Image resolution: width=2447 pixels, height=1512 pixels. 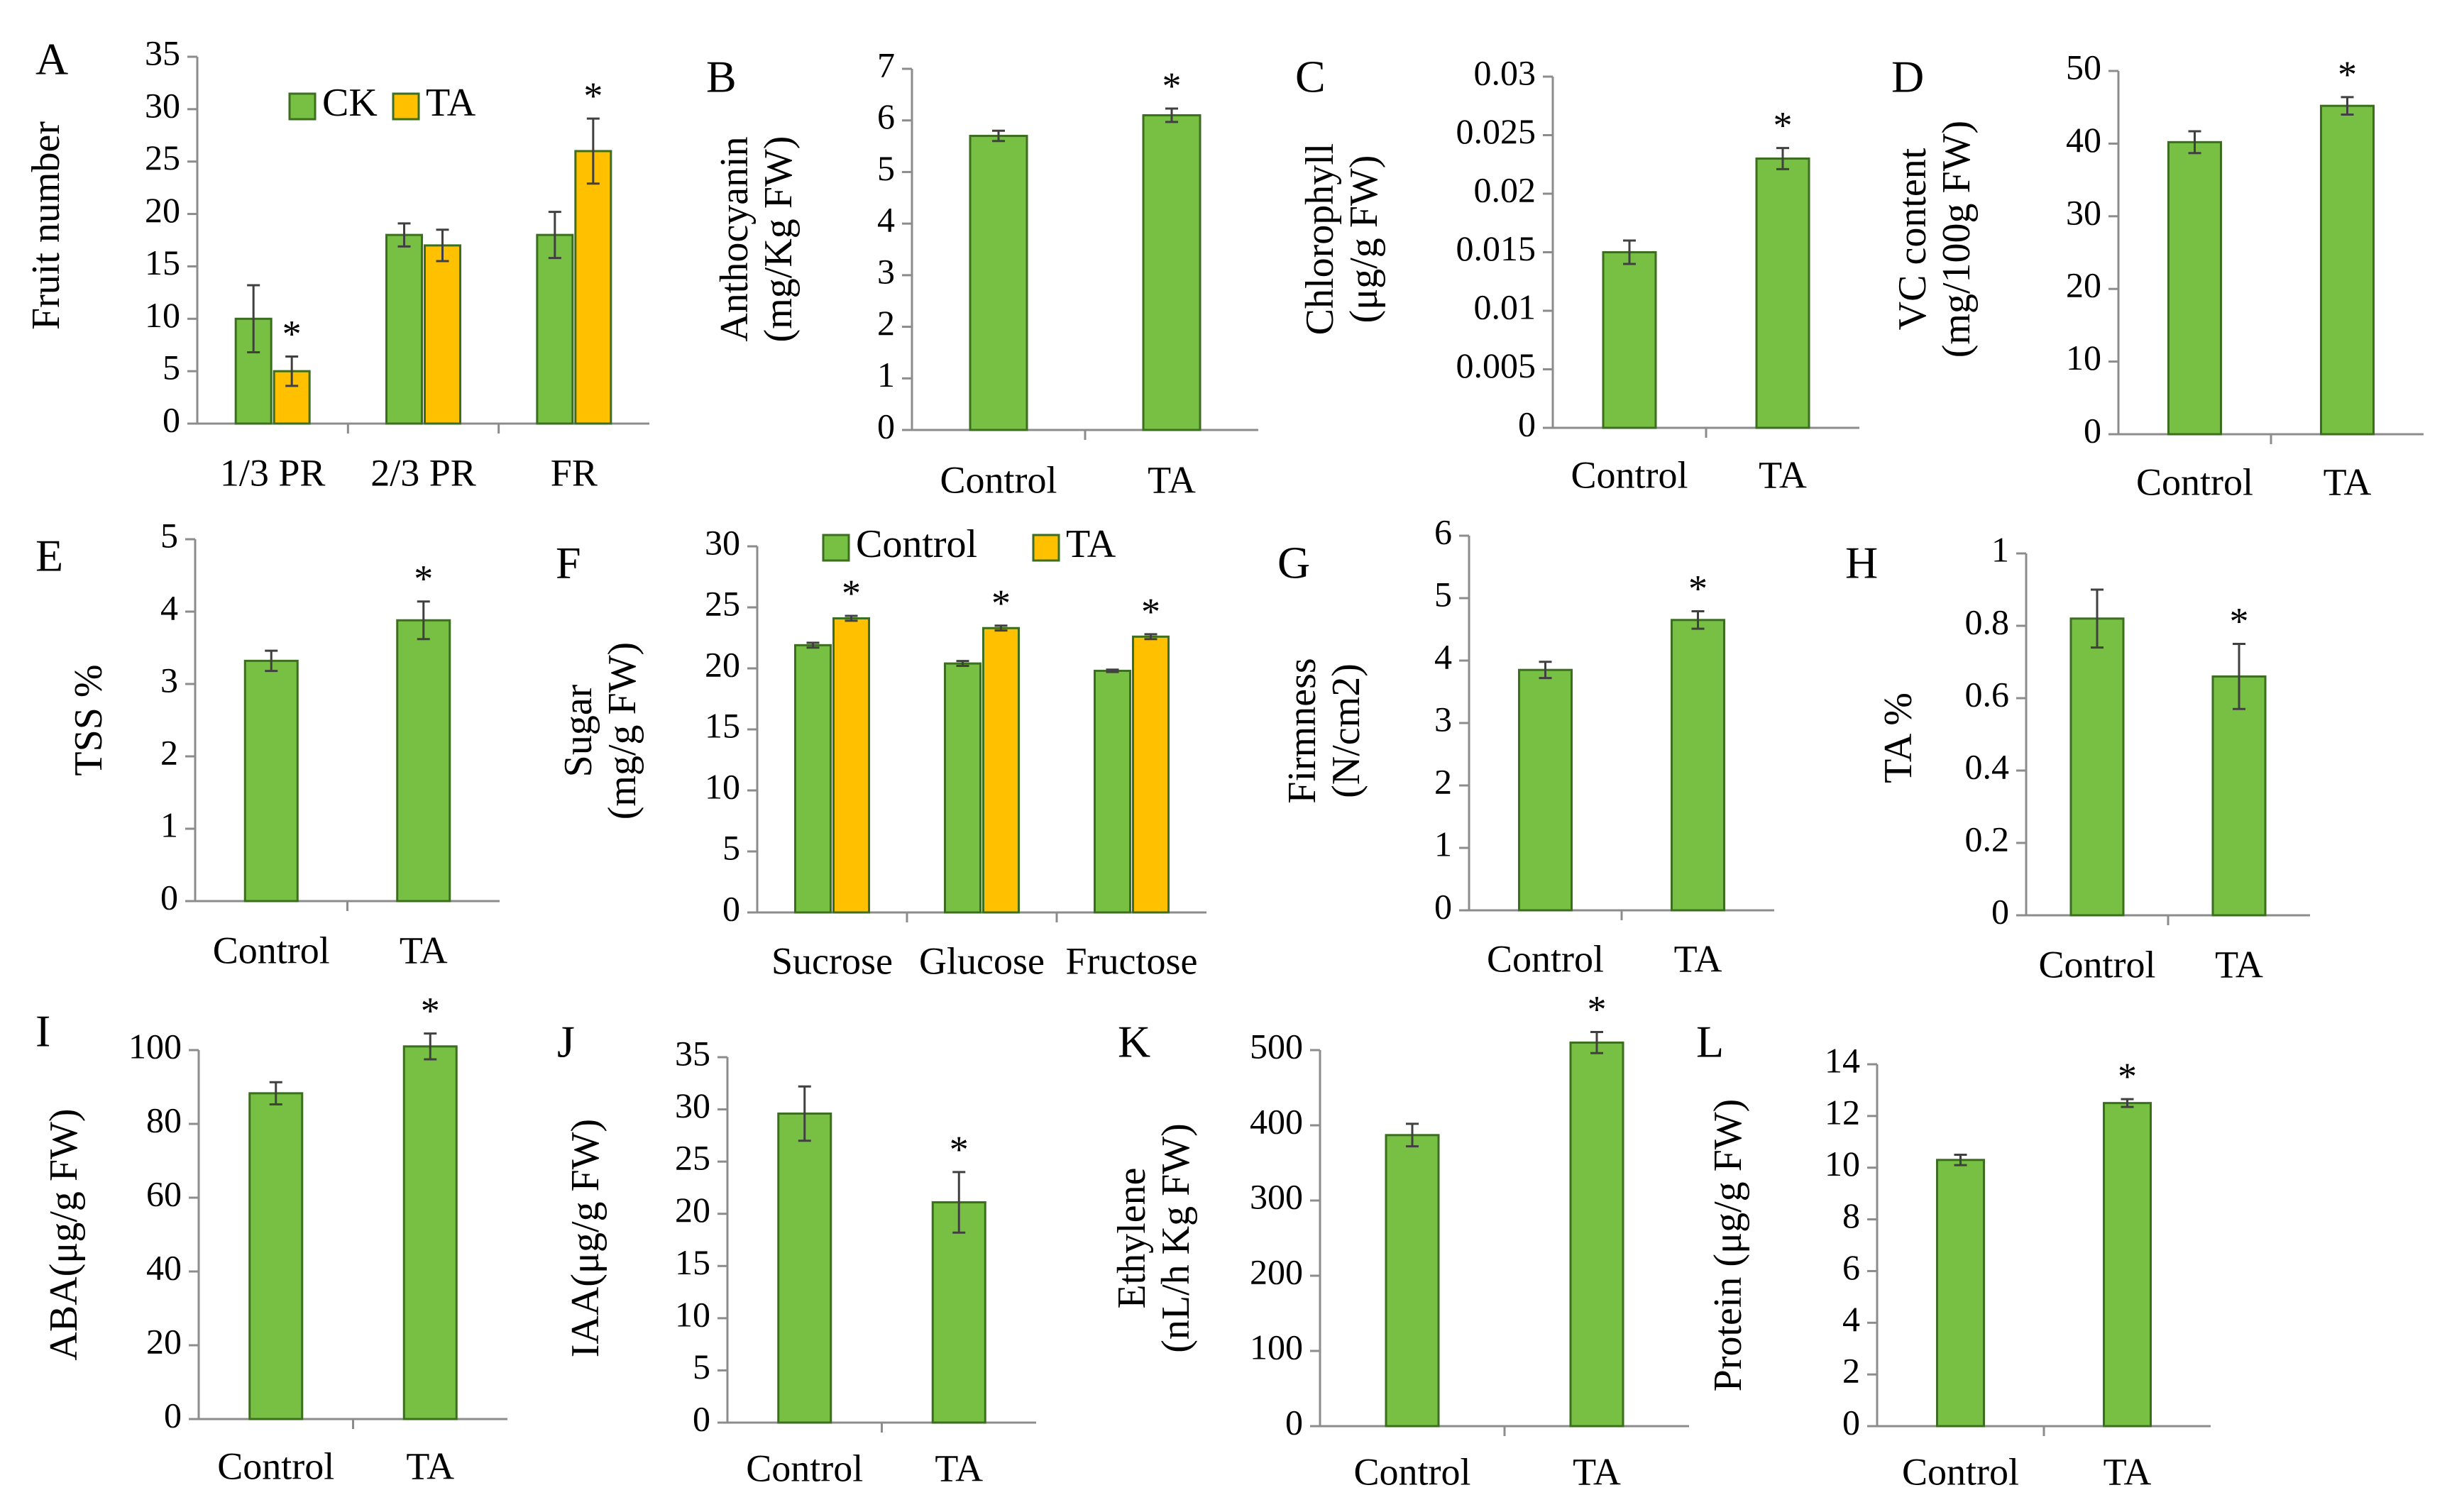 I want to click on y-tick-label: 4, so click(x=169, y=607).